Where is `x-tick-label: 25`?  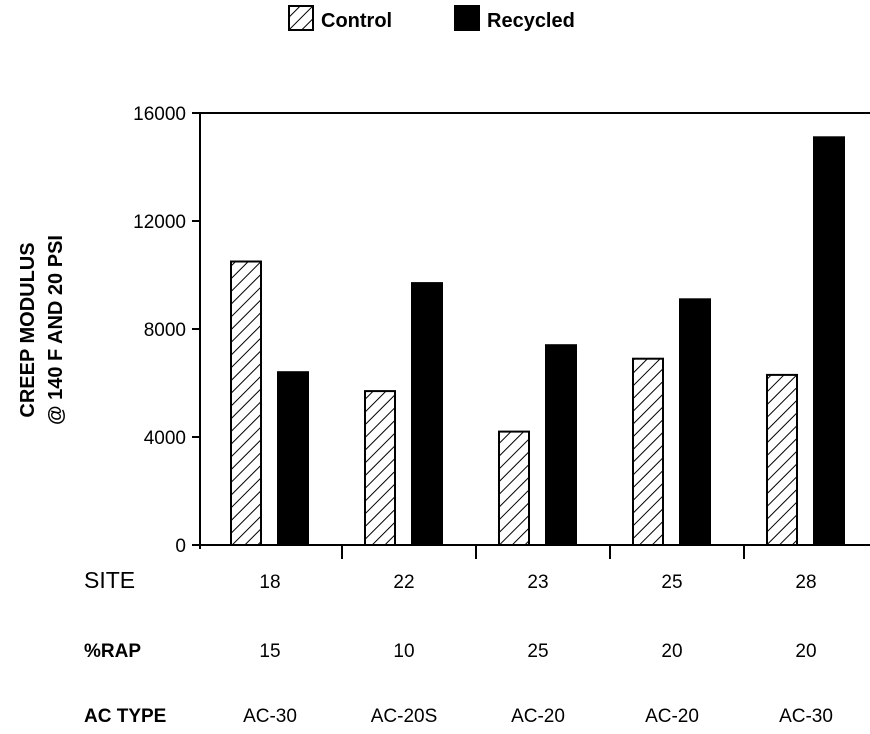
x-tick-label: 25 is located at coordinates (671, 582).